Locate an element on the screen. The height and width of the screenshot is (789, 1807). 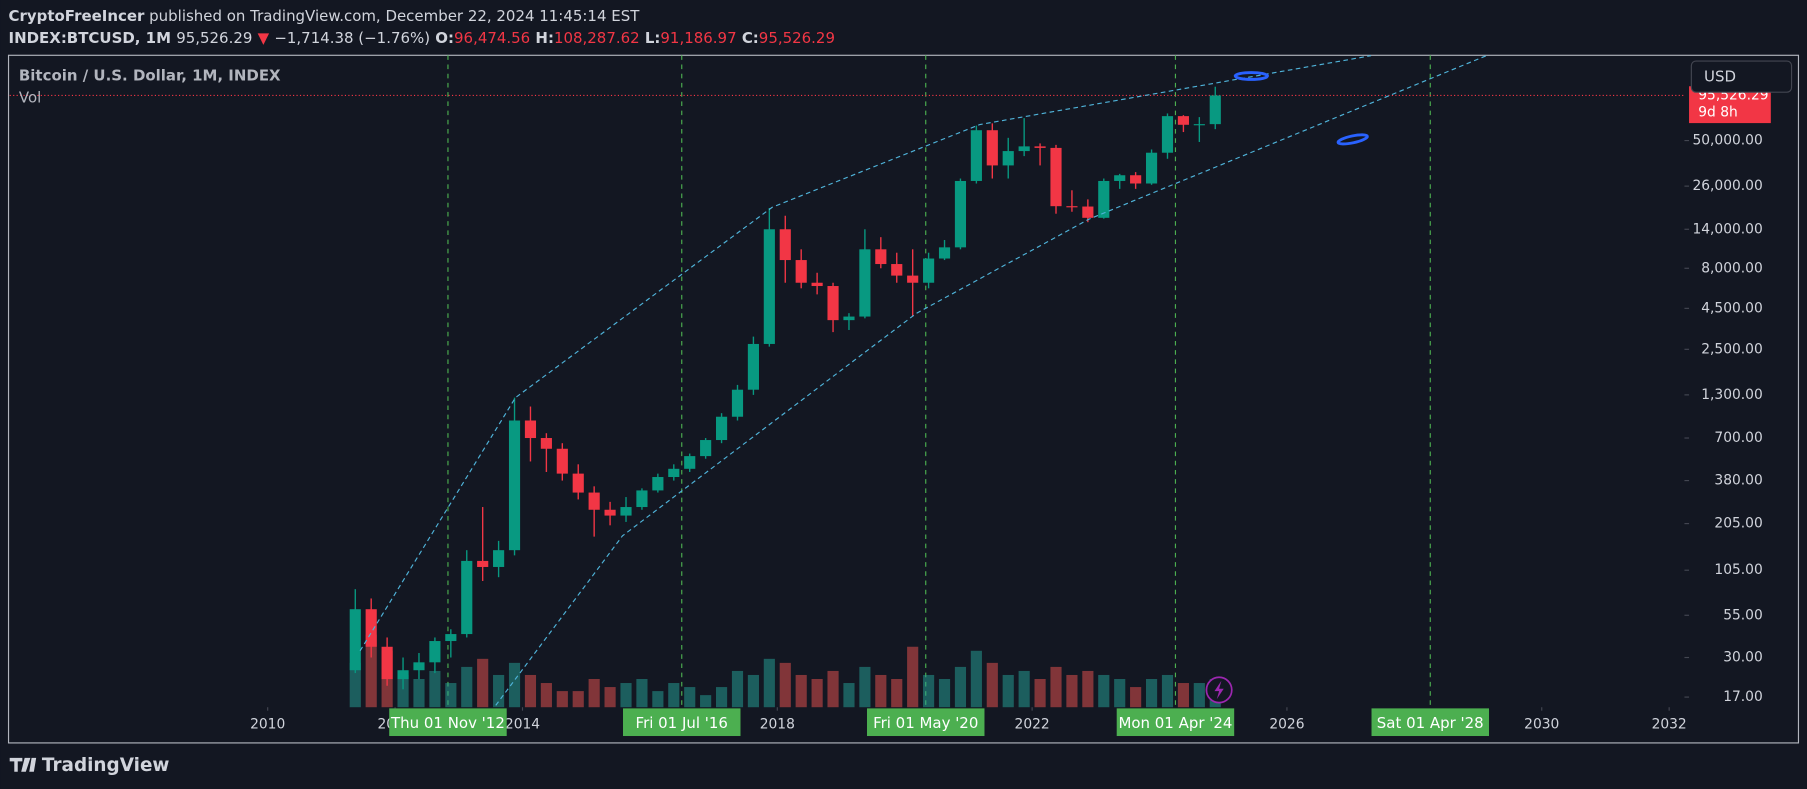
x-tick-label: 2010 is located at coordinates (267, 724).